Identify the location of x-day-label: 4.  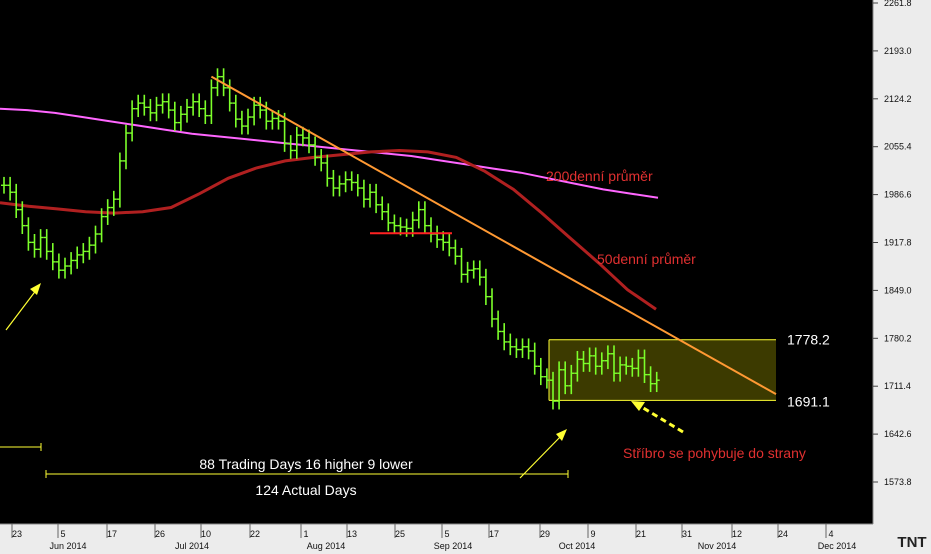
(830, 534).